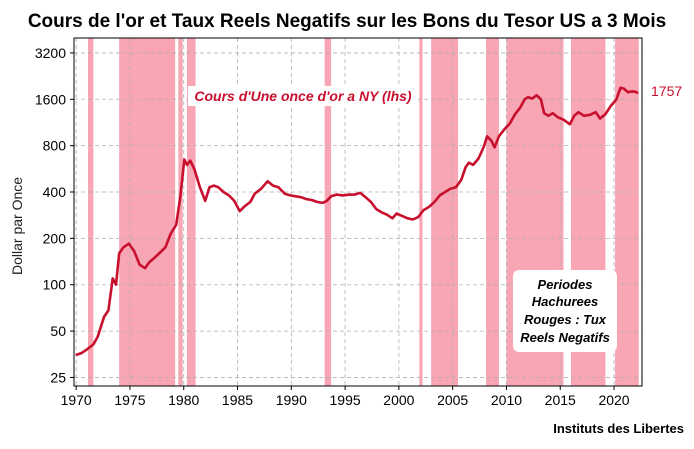 The height and width of the screenshot is (449, 694). Describe the element at coordinates (613, 400) in the screenshot. I see `x-tick-label-2020: 2020` at that location.